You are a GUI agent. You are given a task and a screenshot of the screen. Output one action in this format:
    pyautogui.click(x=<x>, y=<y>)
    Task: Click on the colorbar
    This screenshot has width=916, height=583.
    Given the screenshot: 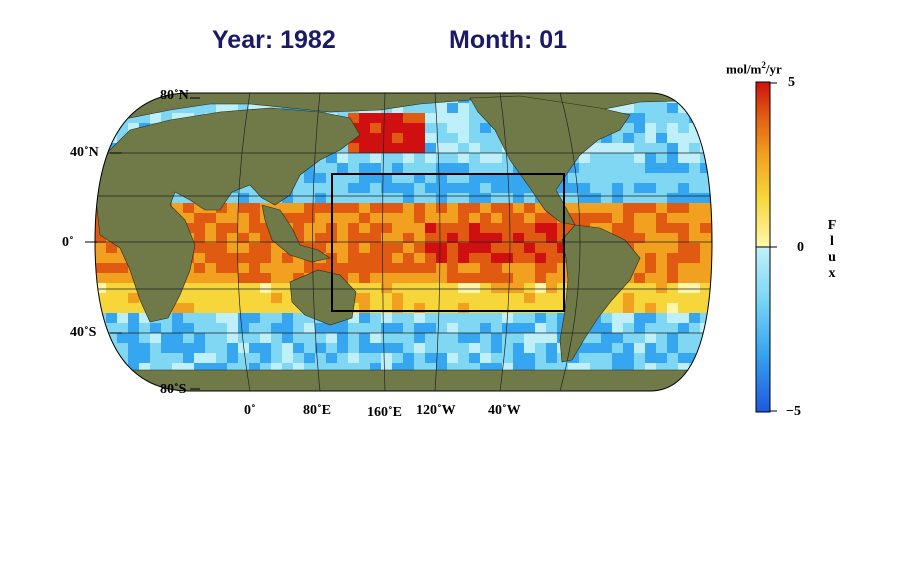 What is the action you would take?
    pyautogui.click(x=766, y=247)
    